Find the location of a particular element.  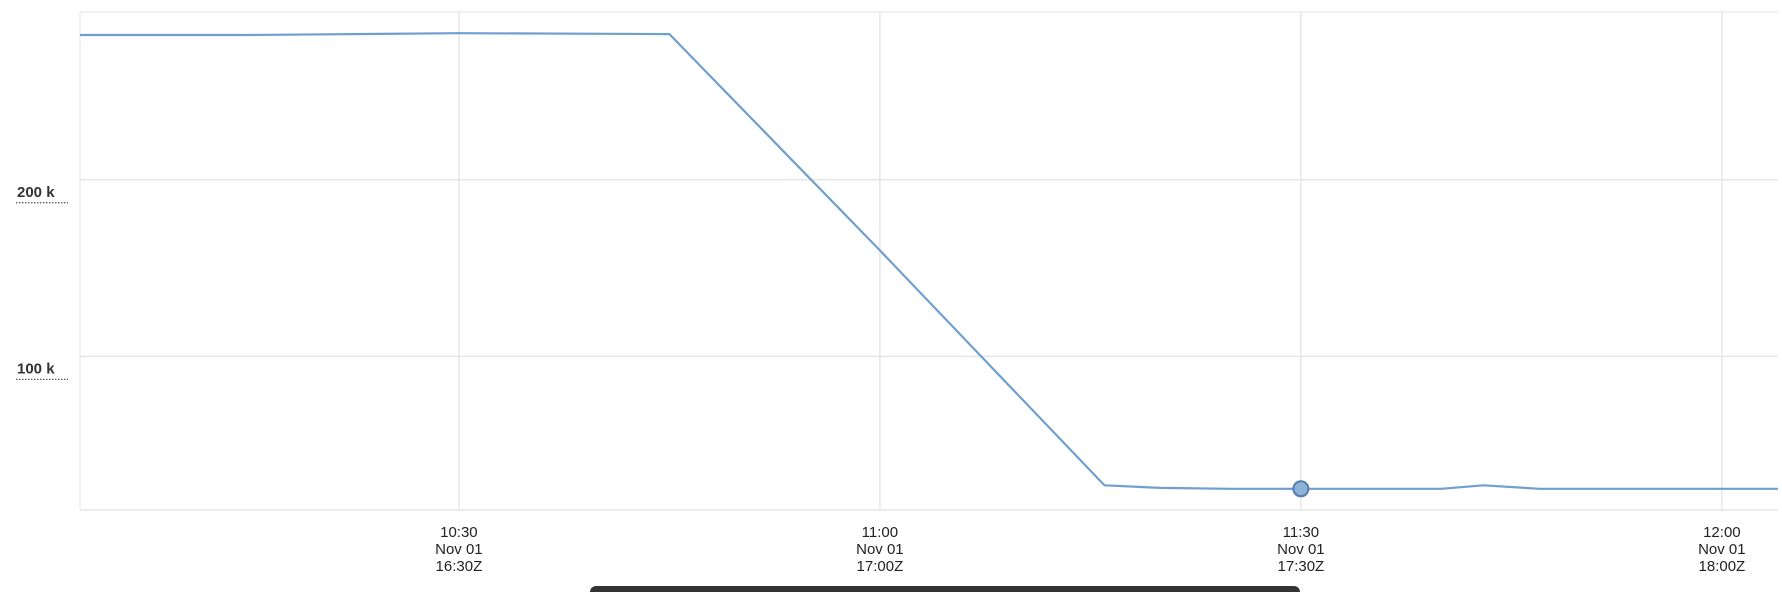

scrollbar-handle is located at coordinates (945, 589).